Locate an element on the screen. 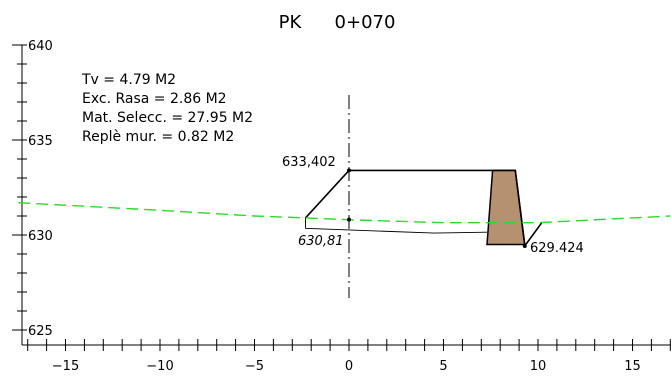  y-tick-label: 630 is located at coordinates (40, 236).